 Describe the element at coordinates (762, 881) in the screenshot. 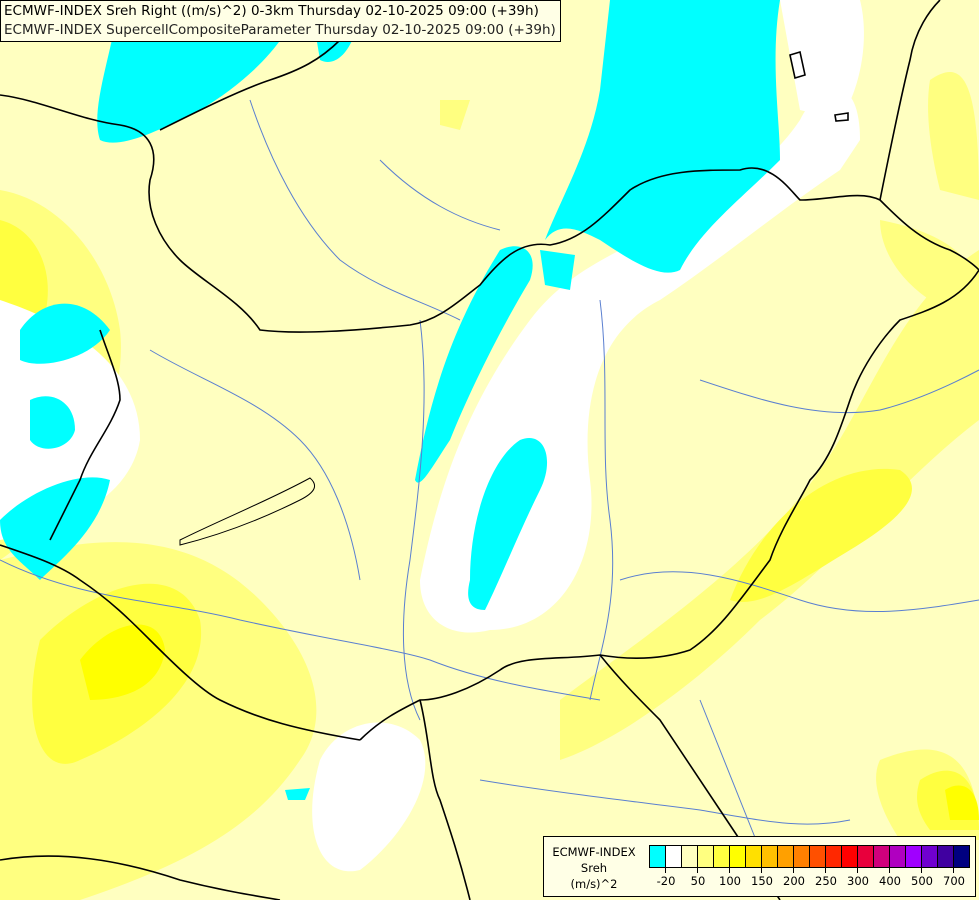

I see `legend-label: 150` at that location.